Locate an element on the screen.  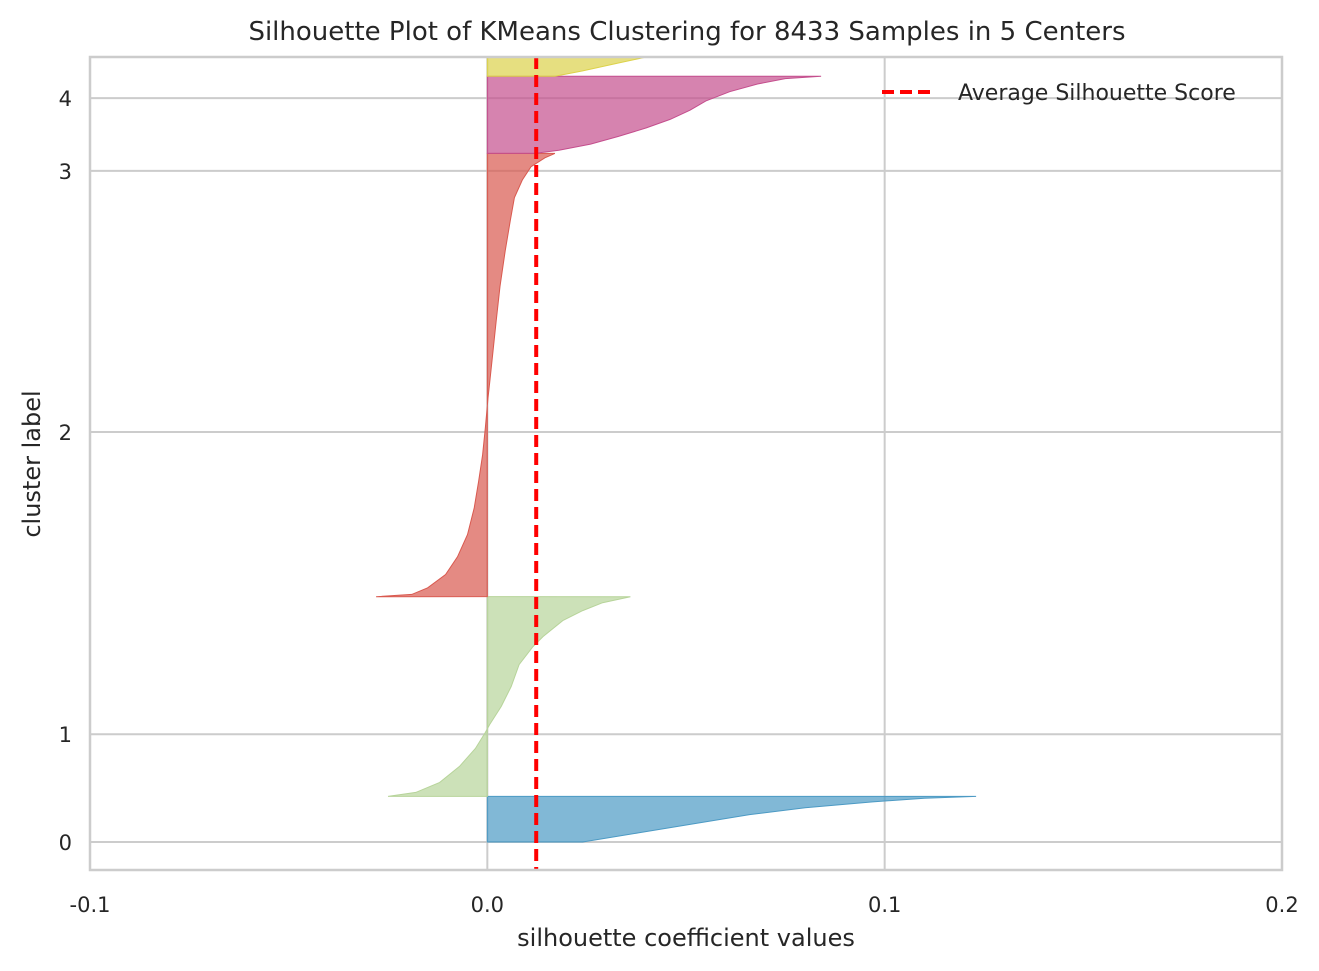
x-tick-label: 0.1 is located at coordinates (884, 905).